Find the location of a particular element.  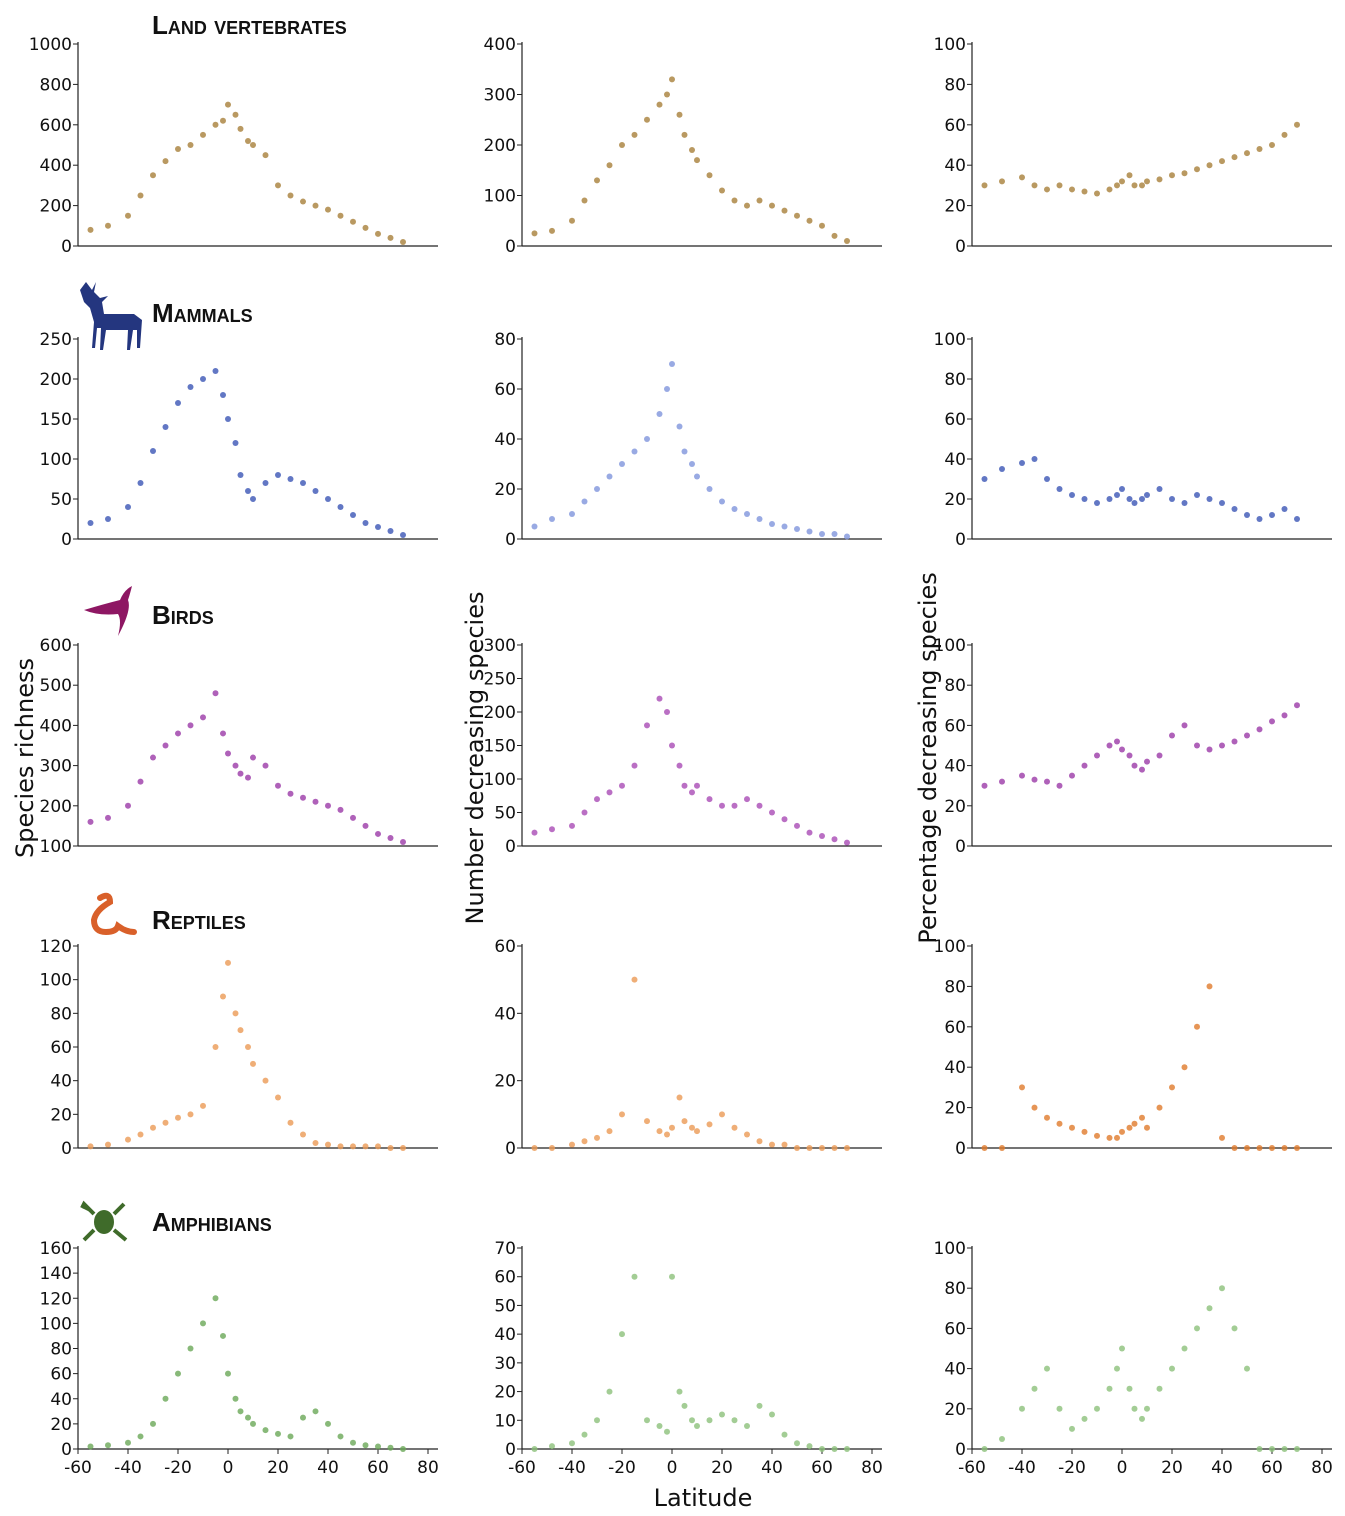

snake-icon is located at coordinates (113, 914).